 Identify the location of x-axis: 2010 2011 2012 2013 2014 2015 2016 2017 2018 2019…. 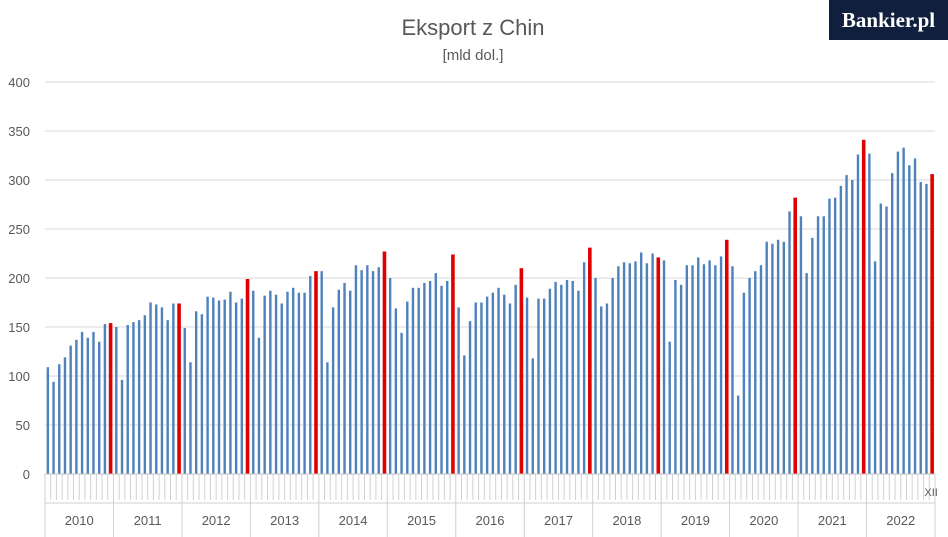
(491, 505).